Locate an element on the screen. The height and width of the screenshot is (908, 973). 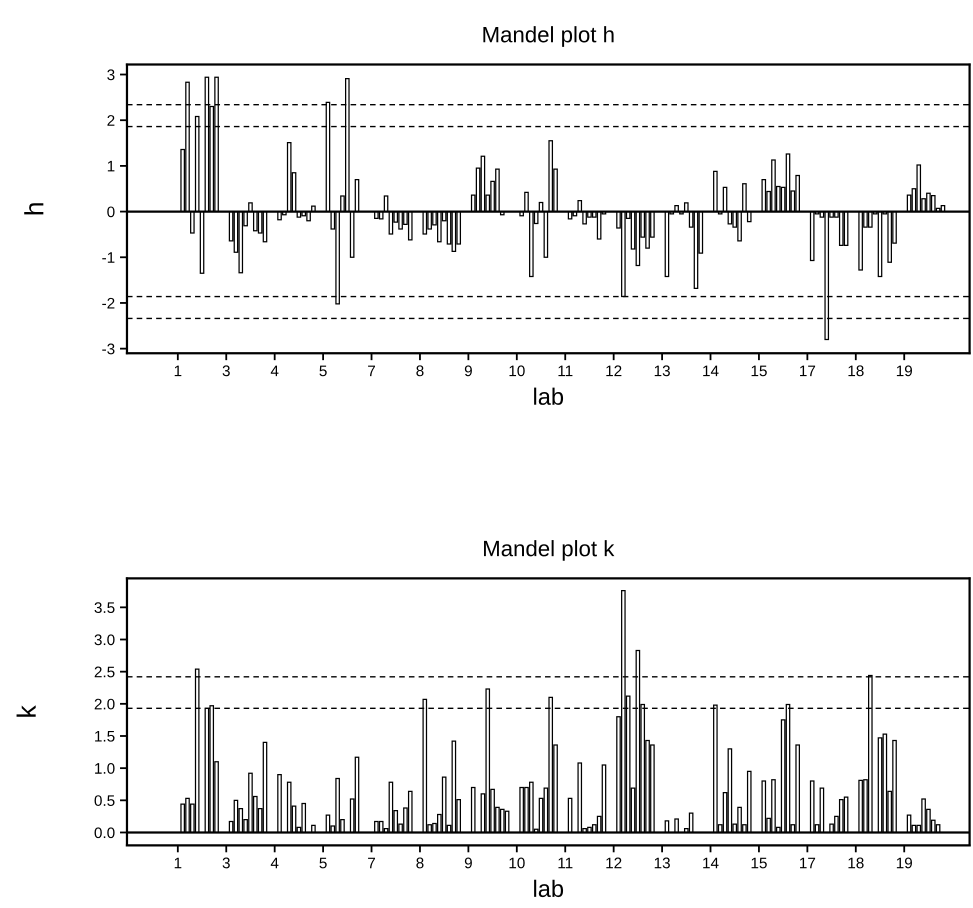
y-tick-label: 0.0 is located at coordinates (104, 832).